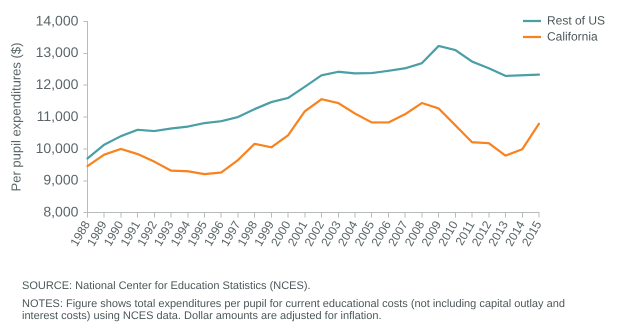  I want to click on y-tick-label: 11,000, so click(57, 116).